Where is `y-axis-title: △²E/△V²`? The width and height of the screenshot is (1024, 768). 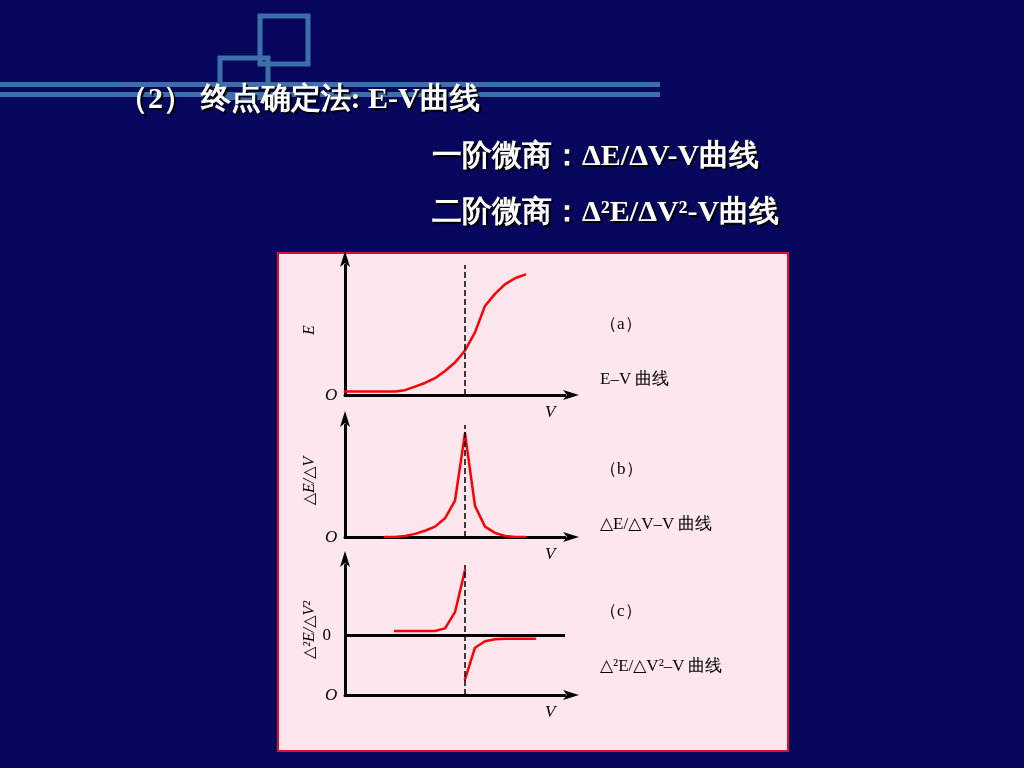
y-axis-title: △²E/△V² is located at coordinates (308, 629).